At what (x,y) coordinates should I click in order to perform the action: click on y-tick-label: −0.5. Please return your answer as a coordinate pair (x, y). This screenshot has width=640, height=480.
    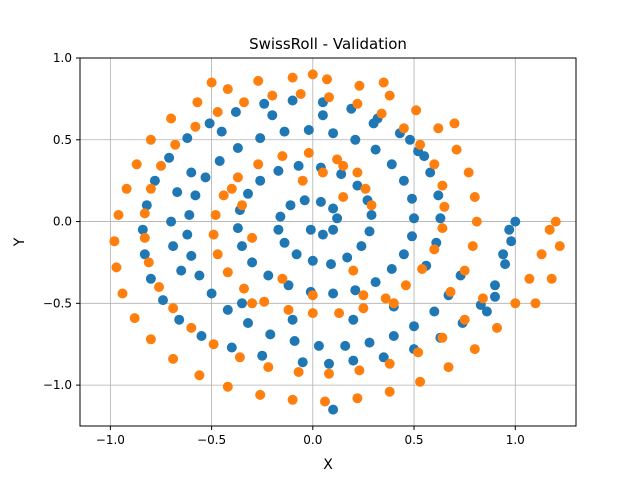
    Looking at the image, I should click on (57, 303).